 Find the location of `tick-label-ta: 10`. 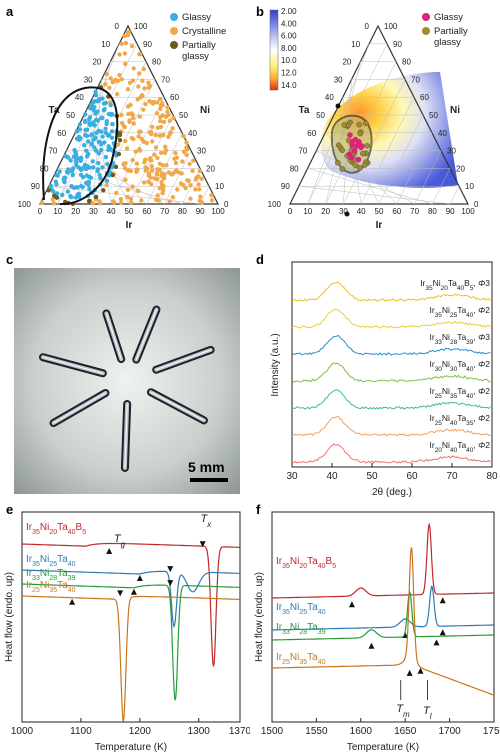

tick-label-ta: 10 is located at coordinates (105, 44).